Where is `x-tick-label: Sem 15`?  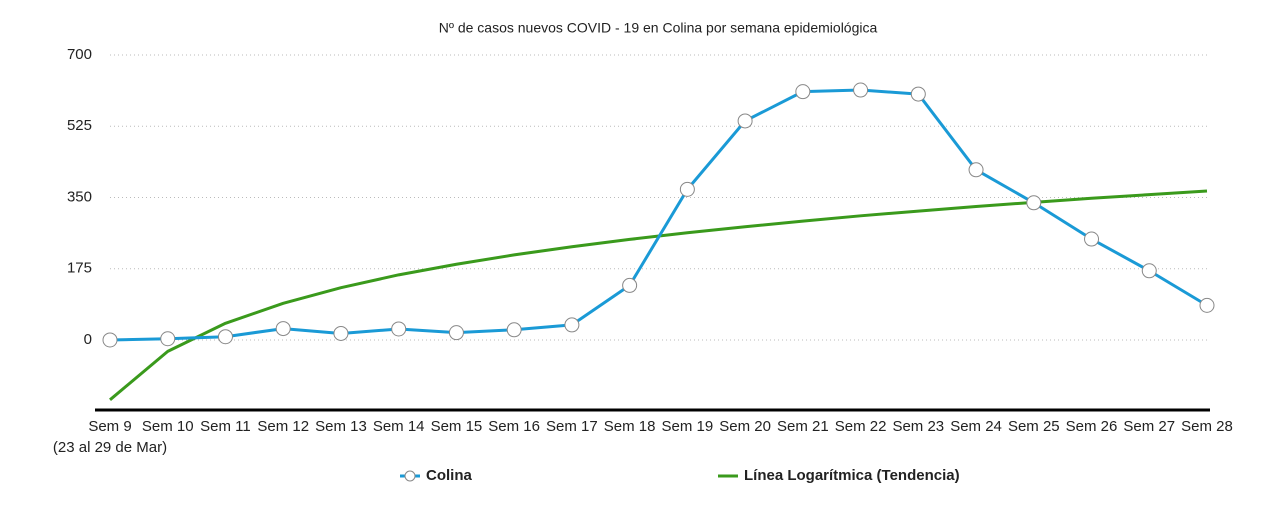 x-tick-label: Sem 15 is located at coordinates (457, 426).